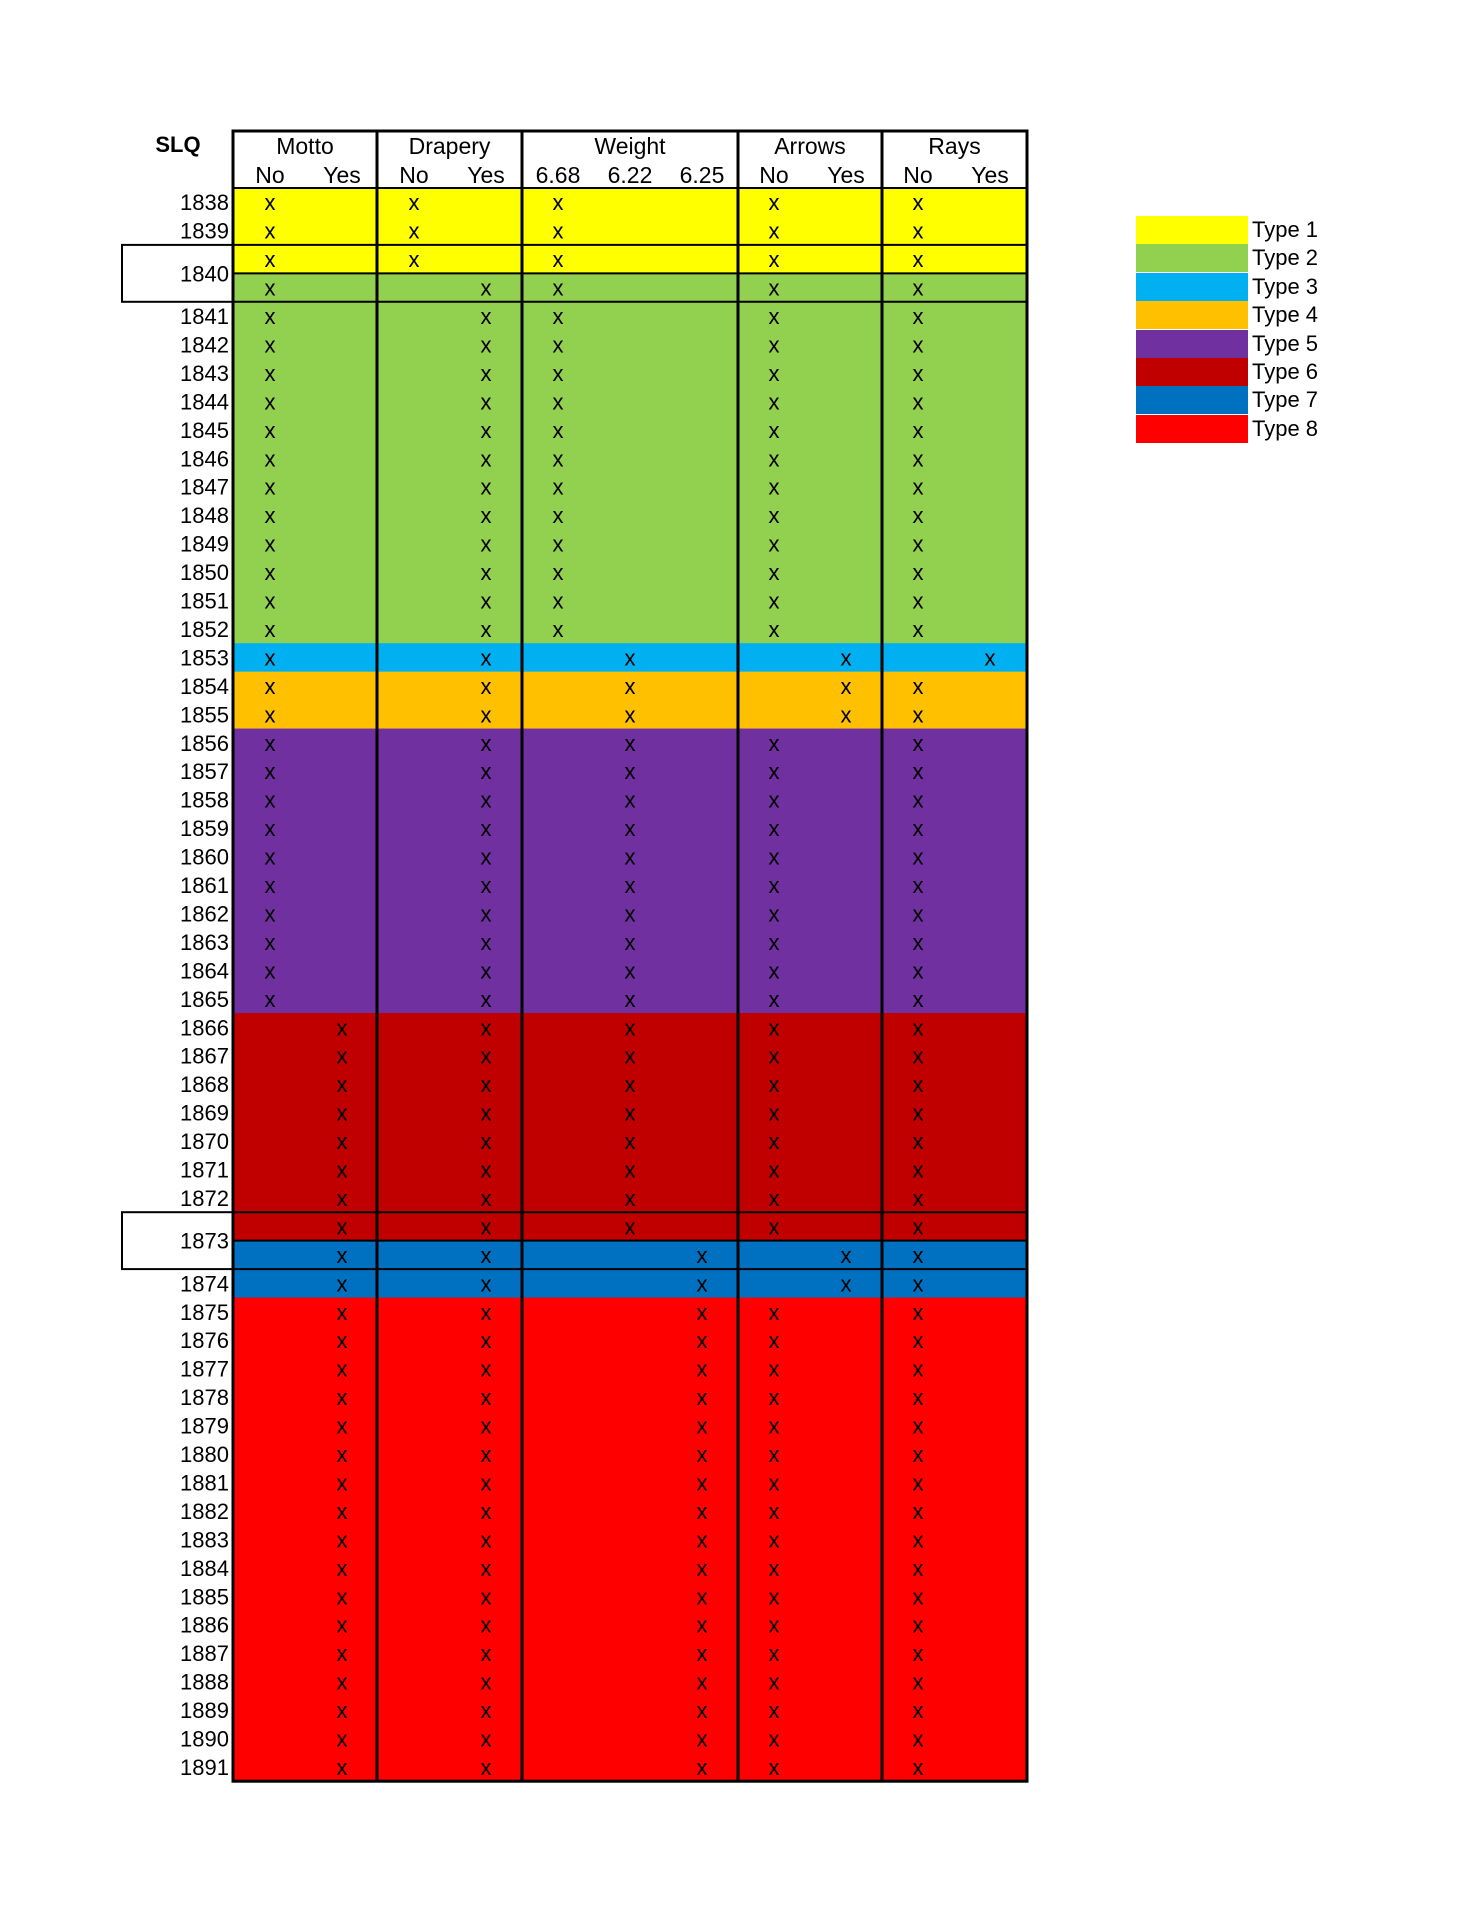  What do you see at coordinates (204, 686) in the screenshot?
I see `year-label-1854: 1854` at bounding box center [204, 686].